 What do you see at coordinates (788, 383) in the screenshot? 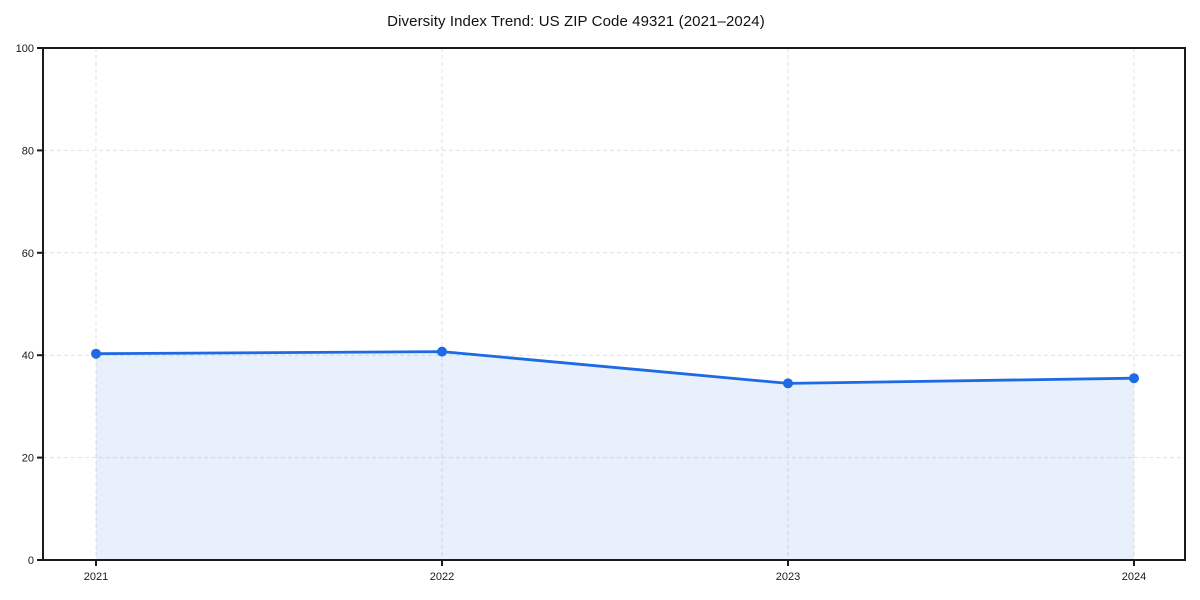
I see `data-point-2023` at bounding box center [788, 383].